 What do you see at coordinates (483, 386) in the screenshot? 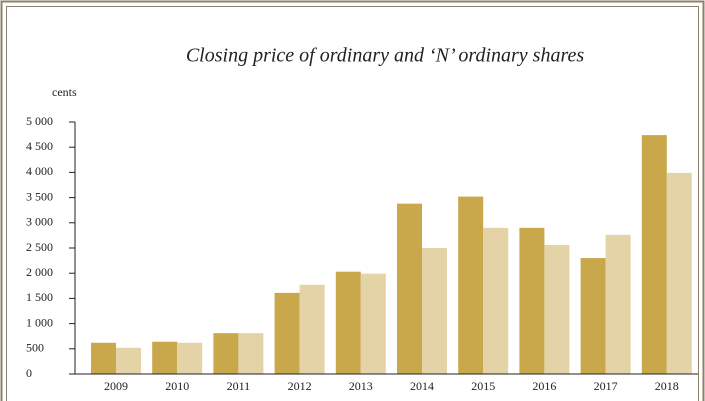
I see `x-tick-label: 2015` at bounding box center [483, 386].